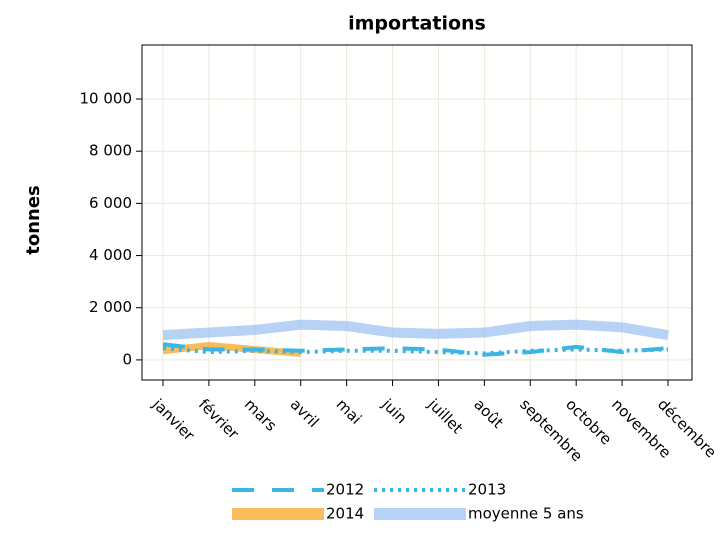  Describe the element at coordinates (526, 514) in the screenshot. I see `legend-label: moyenne 5 ans` at that location.